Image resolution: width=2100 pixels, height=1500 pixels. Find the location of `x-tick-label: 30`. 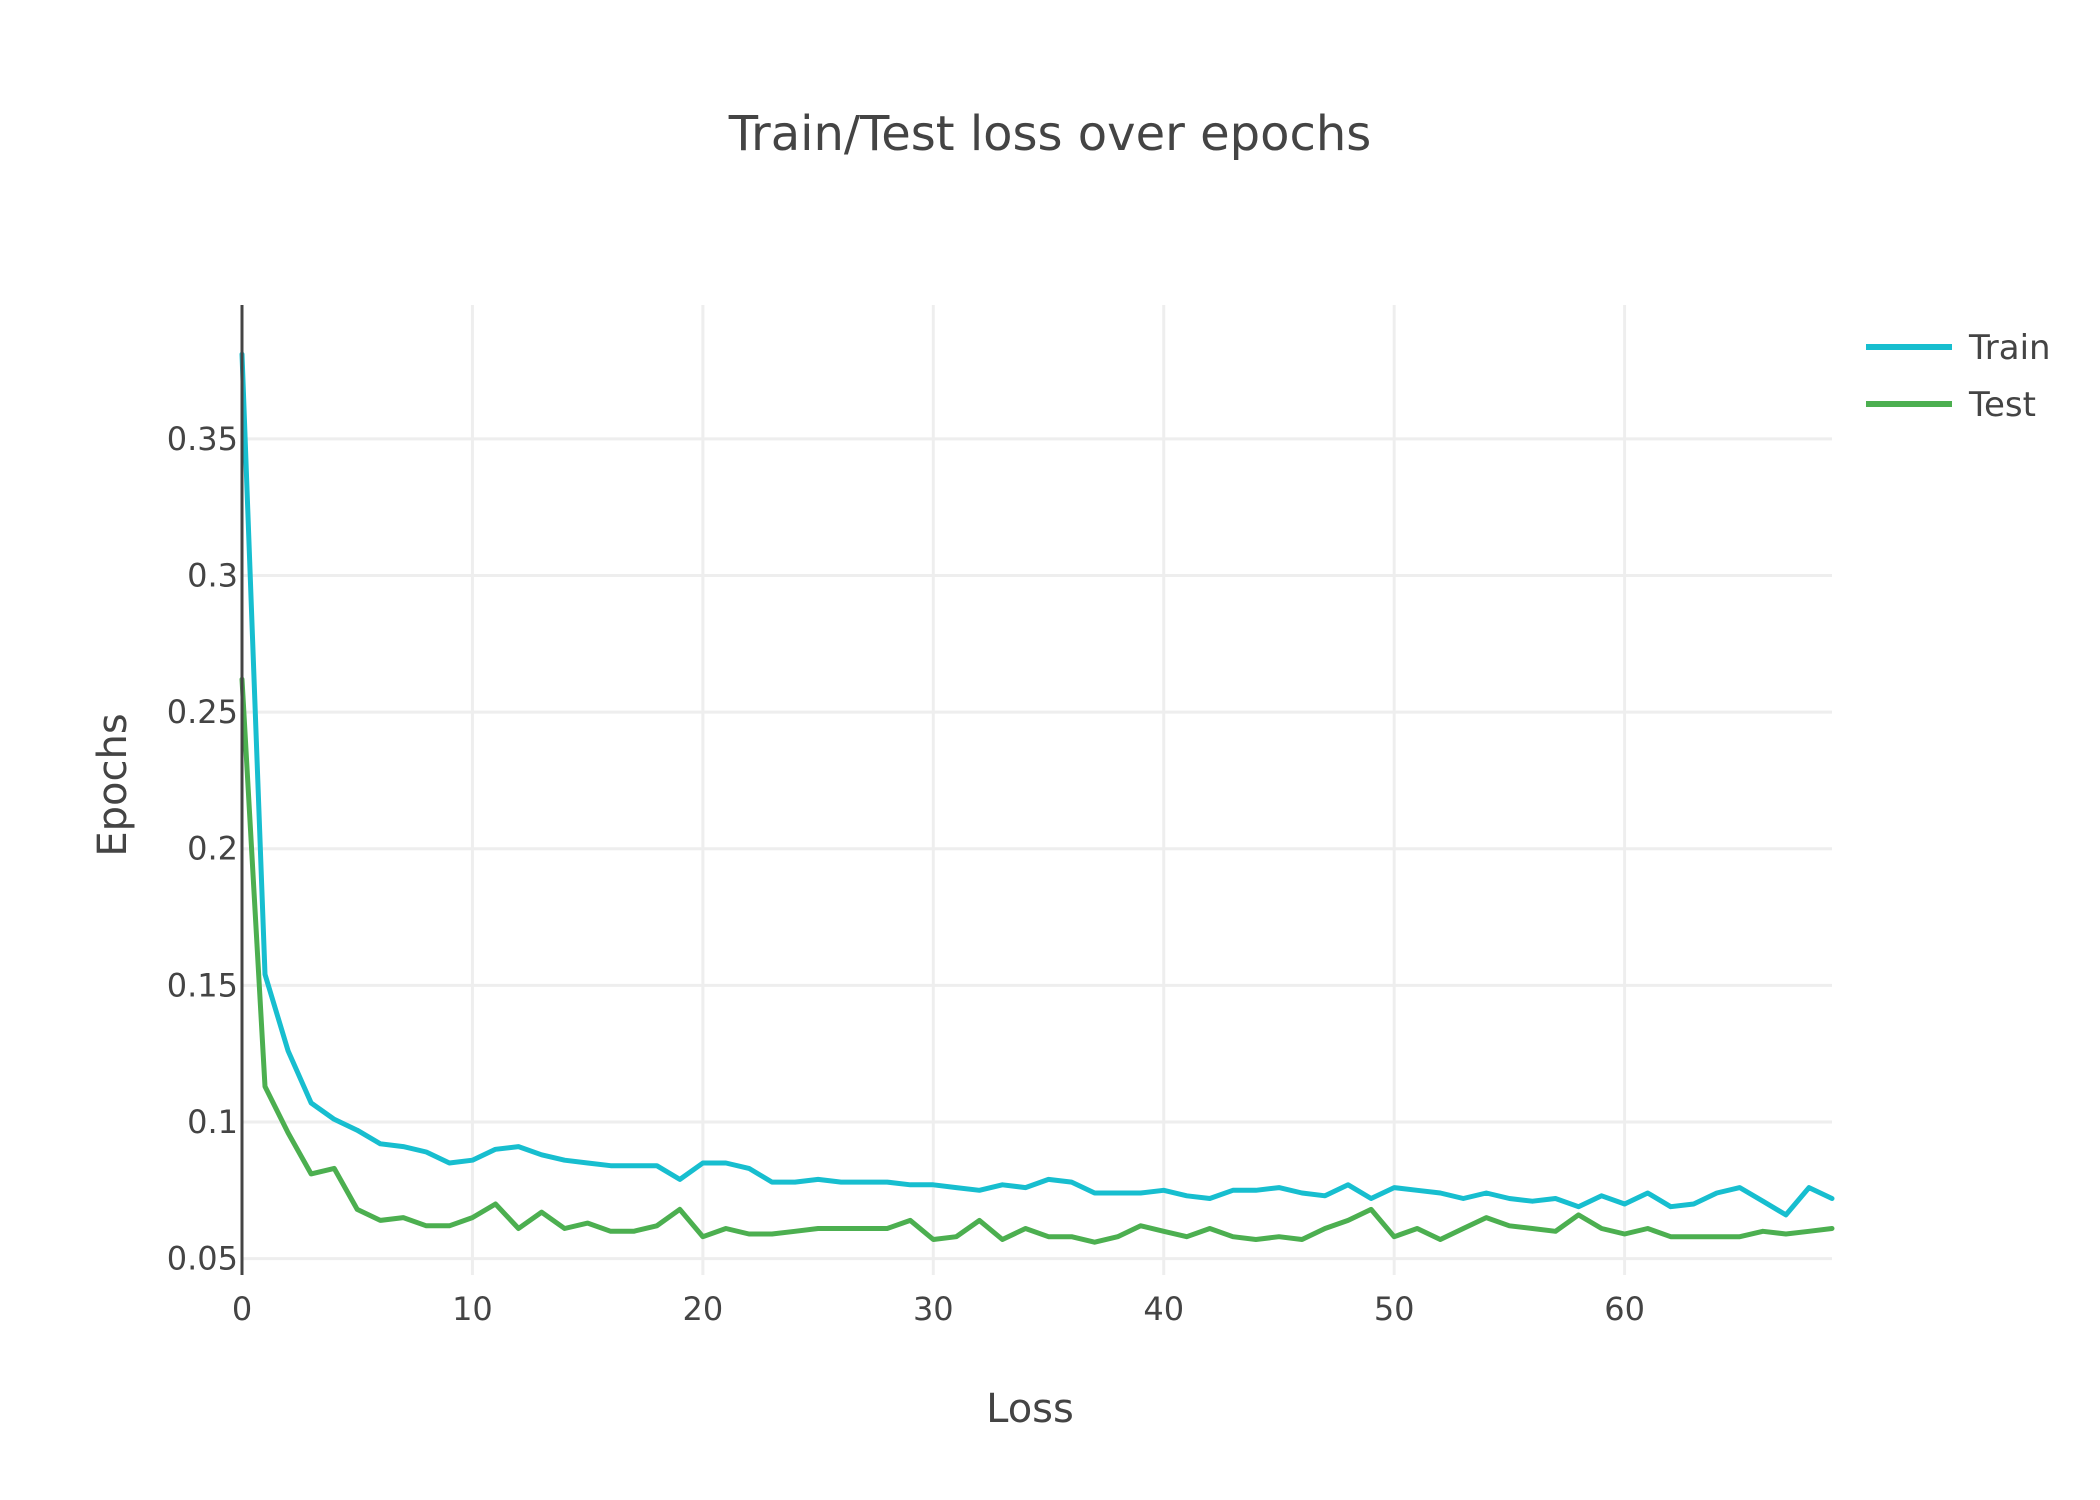

x-tick-label: 30 is located at coordinates (933, 1309).